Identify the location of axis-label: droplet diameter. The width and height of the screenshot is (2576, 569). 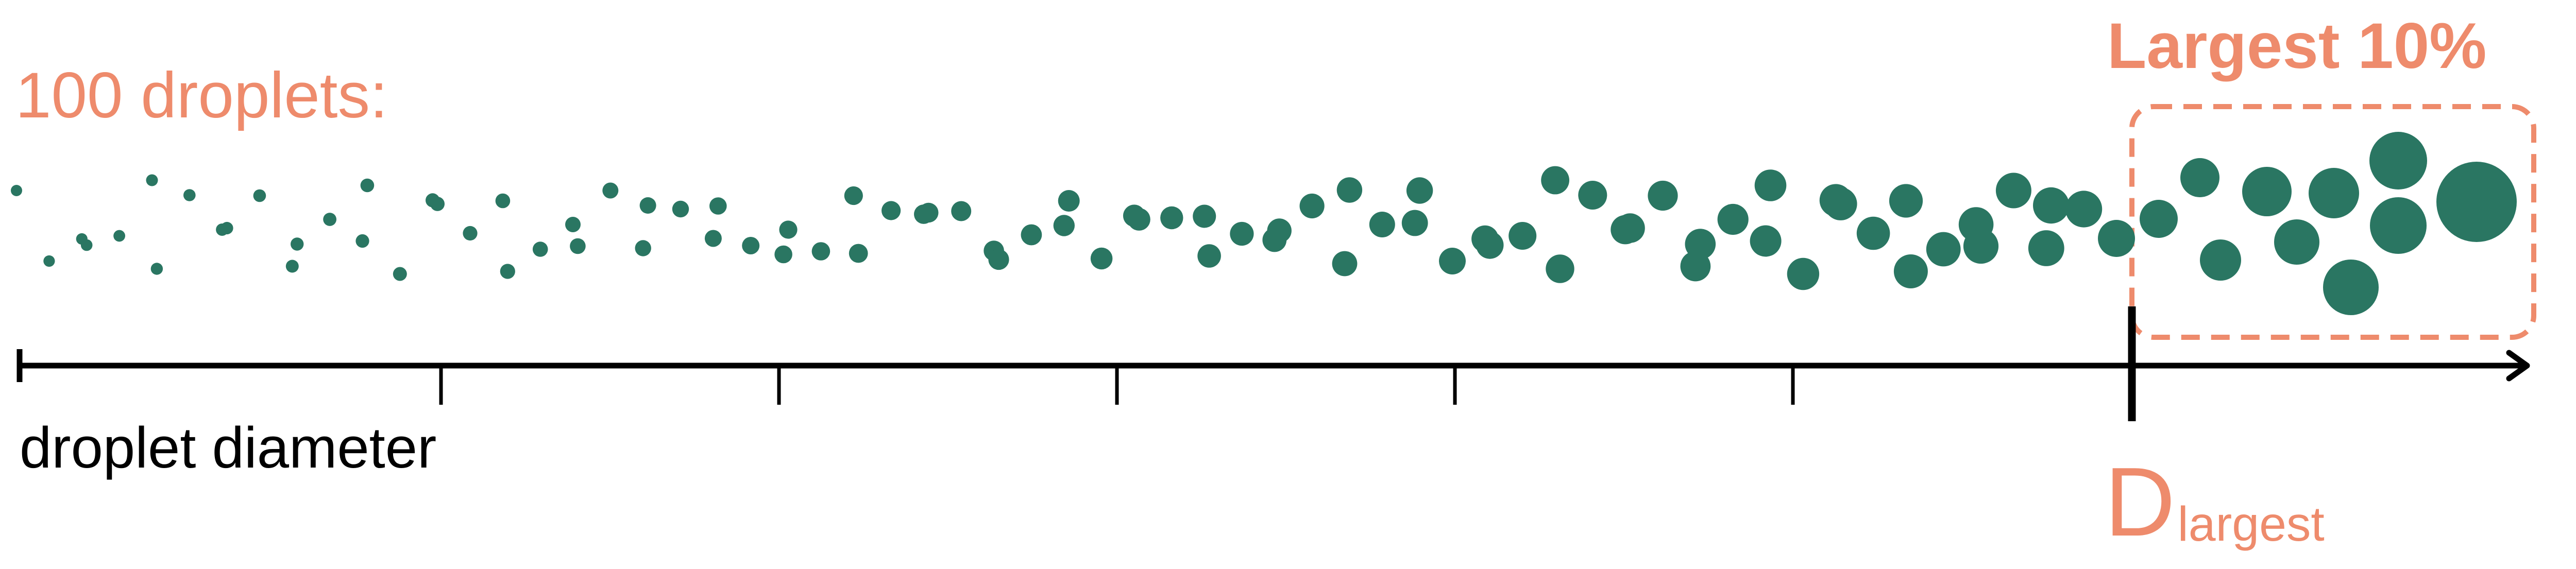
(228, 448).